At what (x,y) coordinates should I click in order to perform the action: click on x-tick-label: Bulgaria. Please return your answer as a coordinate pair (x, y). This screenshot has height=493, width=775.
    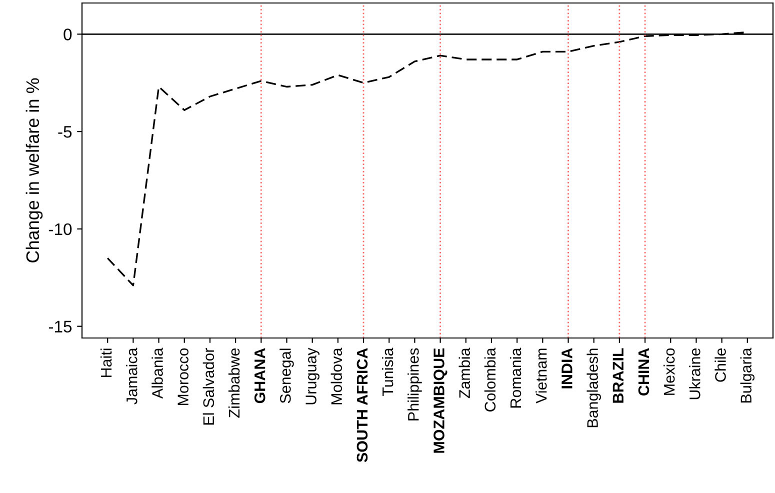
    Looking at the image, I should click on (747, 375).